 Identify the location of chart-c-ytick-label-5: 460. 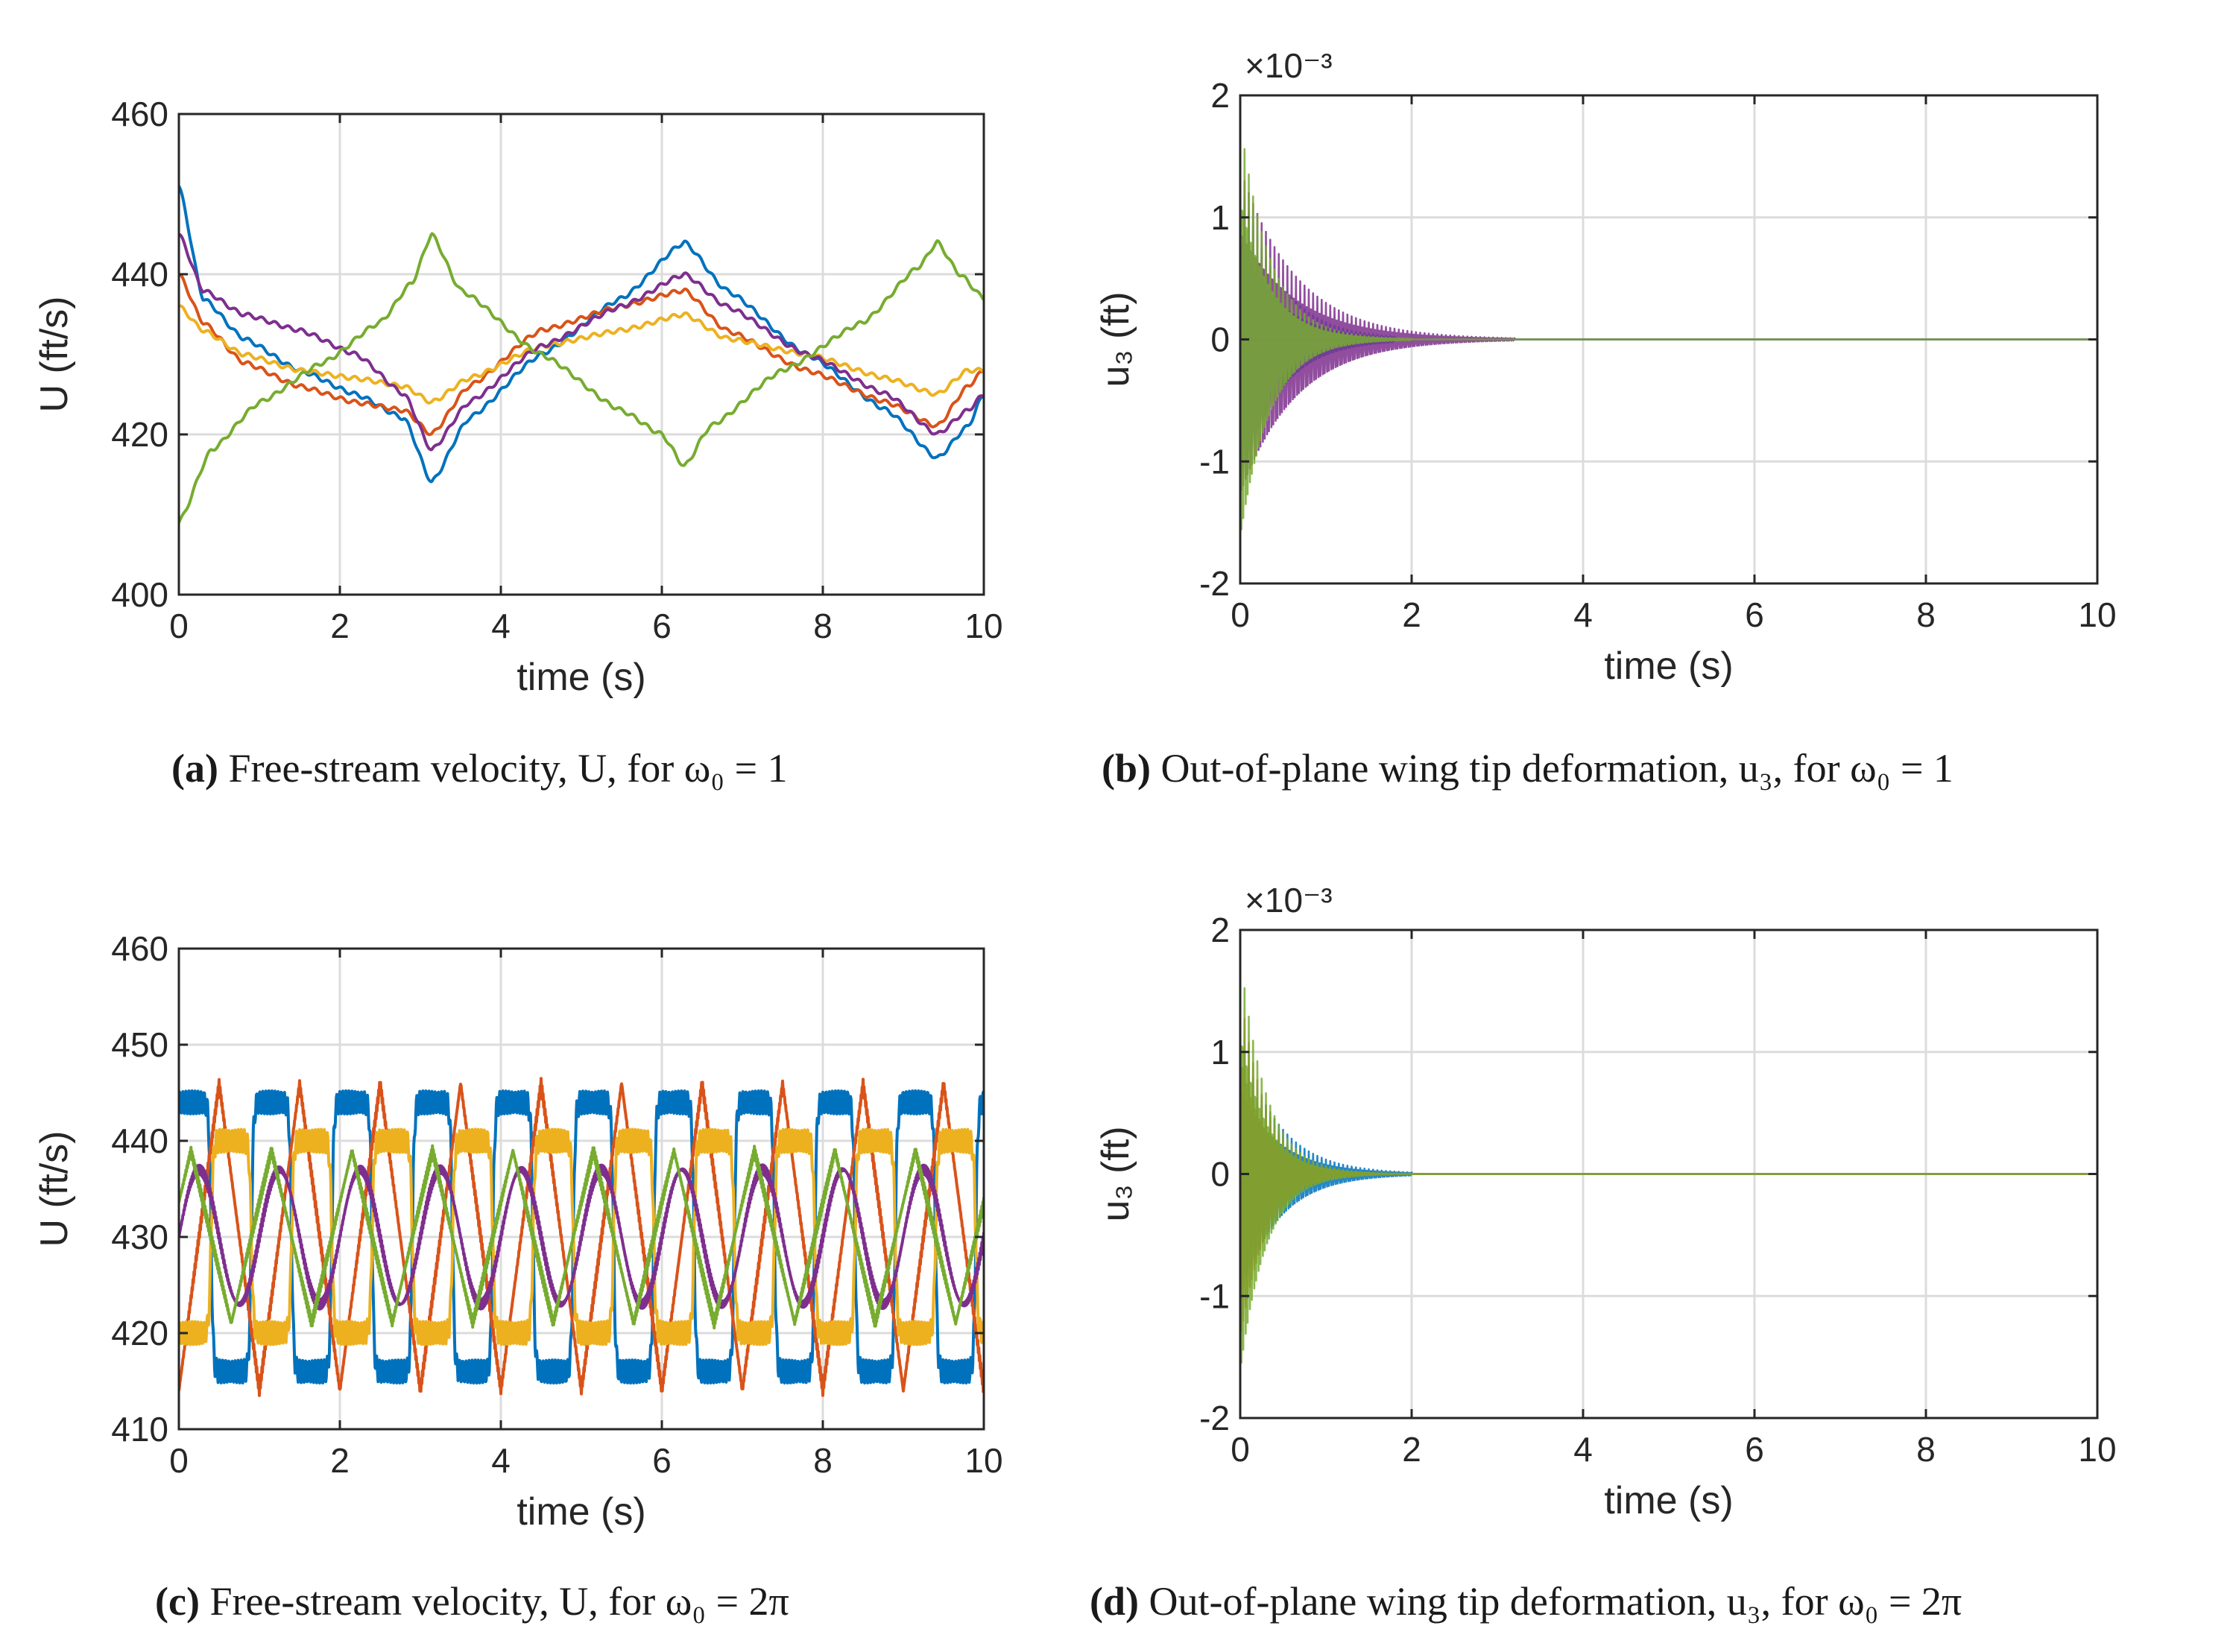
(139, 949).